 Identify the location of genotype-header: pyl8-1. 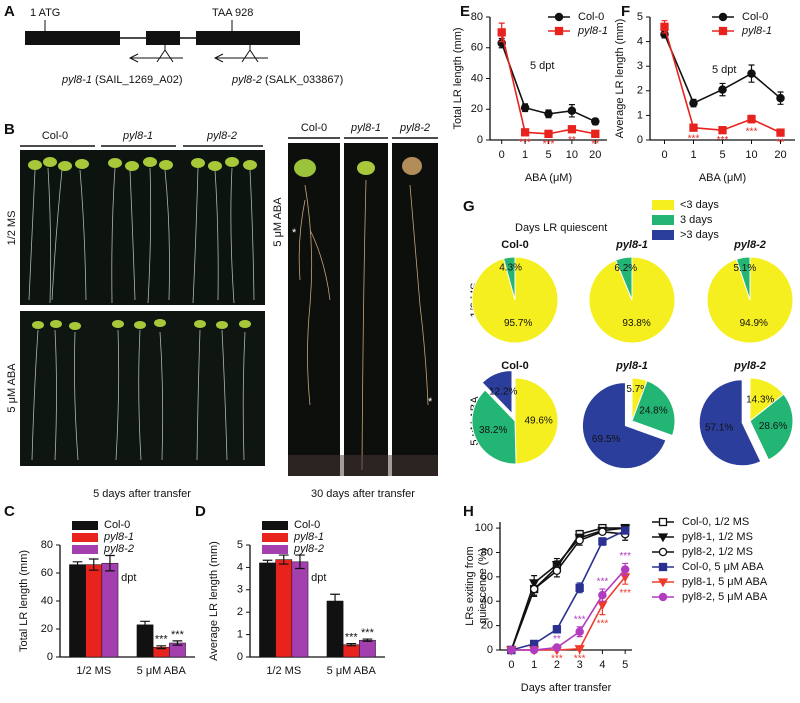
(137, 136).